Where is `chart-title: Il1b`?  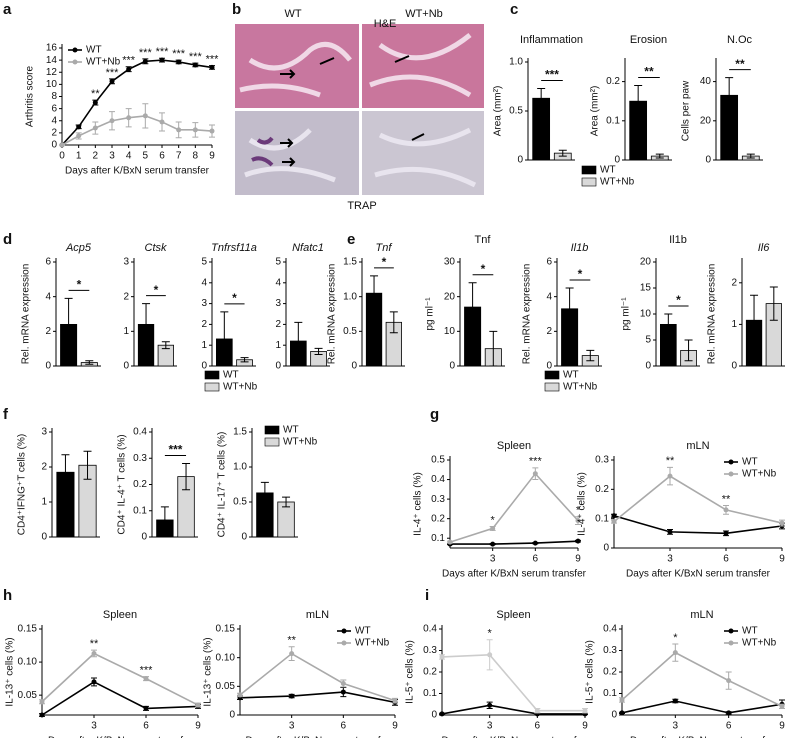 chart-title: Il1b is located at coordinates (678, 240).